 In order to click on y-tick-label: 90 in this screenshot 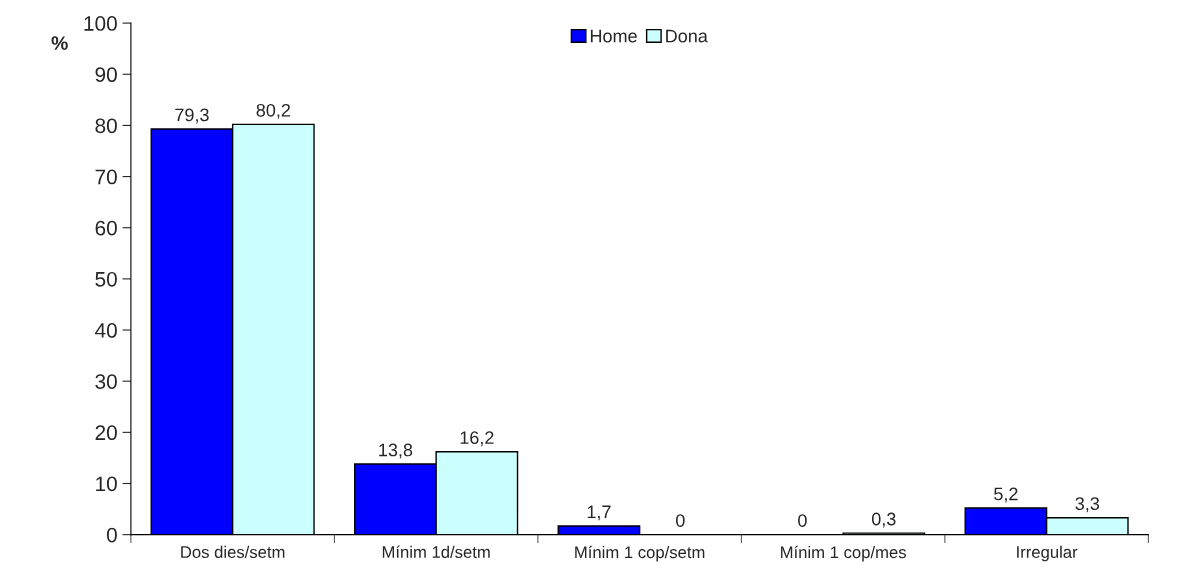, I will do `click(106, 75)`.